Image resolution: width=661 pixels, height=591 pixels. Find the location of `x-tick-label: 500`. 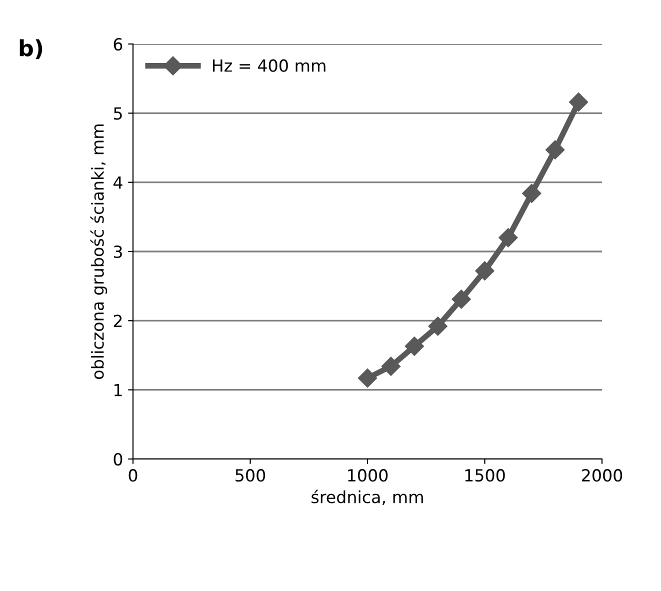

x-tick-label: 500 is located at coordinates (251, 475).